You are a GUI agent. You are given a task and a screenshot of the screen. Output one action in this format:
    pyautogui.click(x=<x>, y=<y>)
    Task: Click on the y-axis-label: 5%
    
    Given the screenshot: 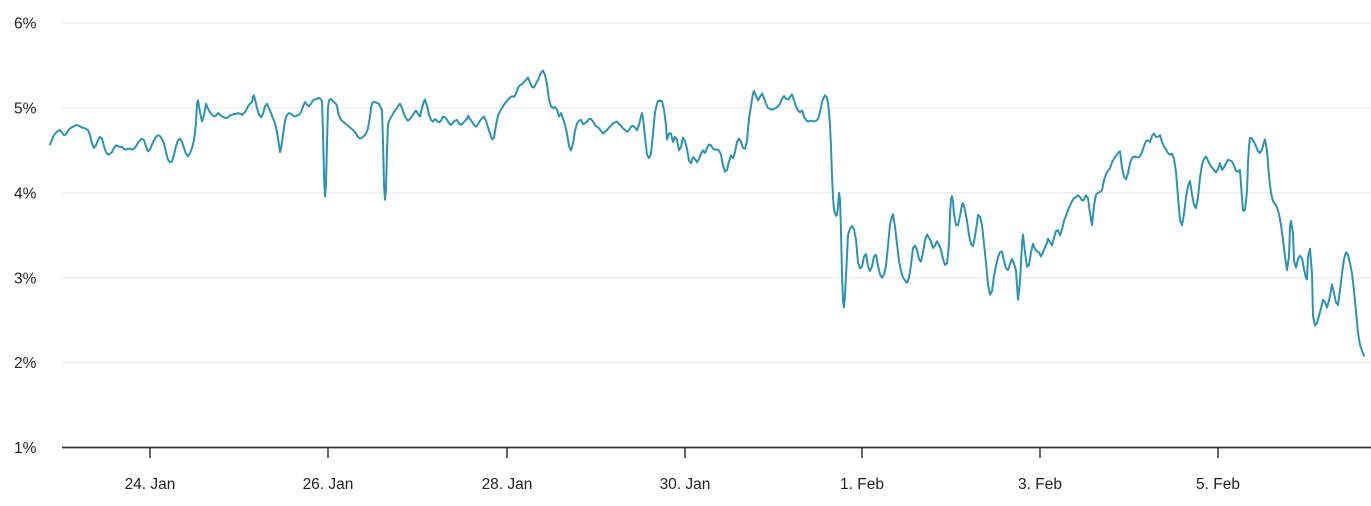 What is the action you would take?
    pyautogui.click(x=25, y=109)
    